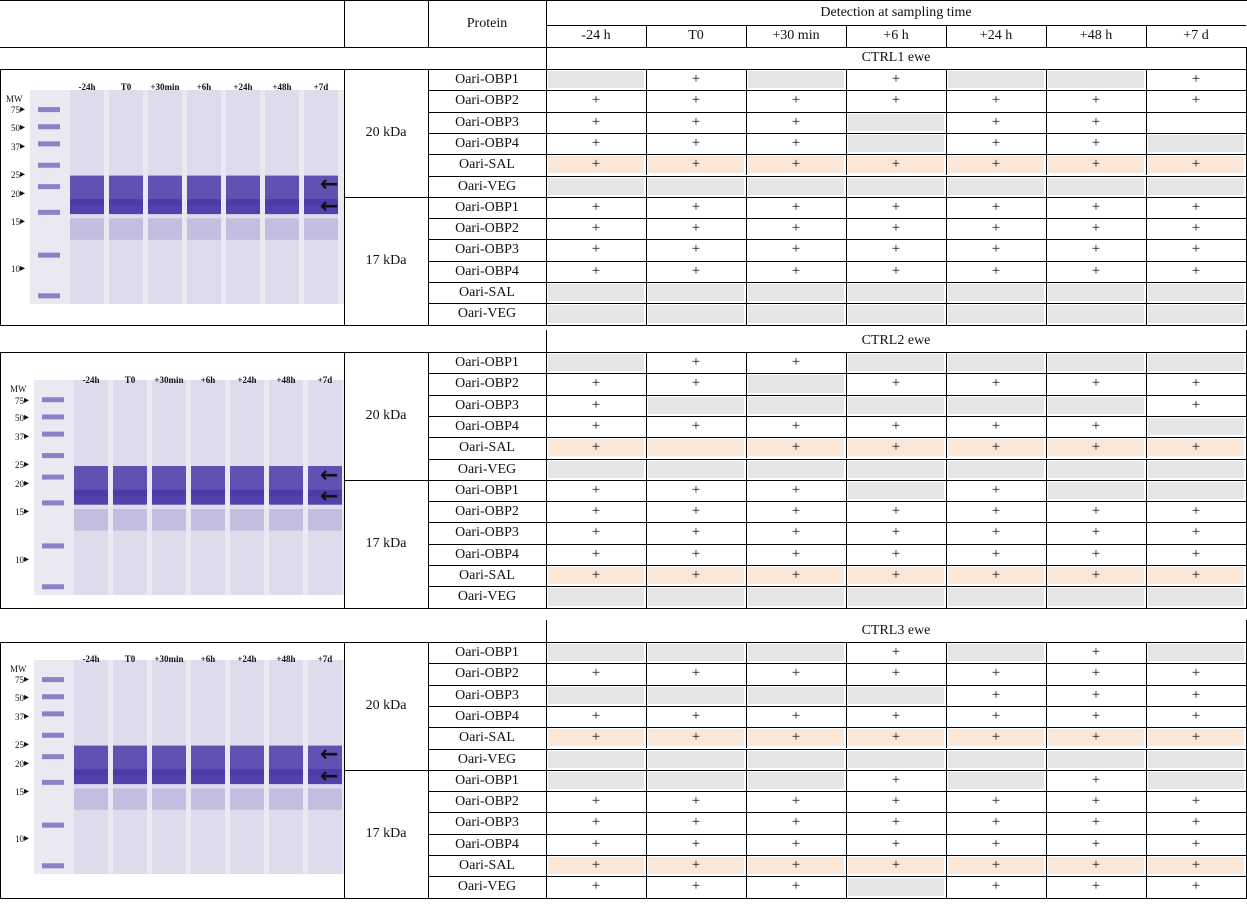 The width and height of the screenshot is (1247, 905). I want to click on mw-tick-label: 10, so click(19, 838).